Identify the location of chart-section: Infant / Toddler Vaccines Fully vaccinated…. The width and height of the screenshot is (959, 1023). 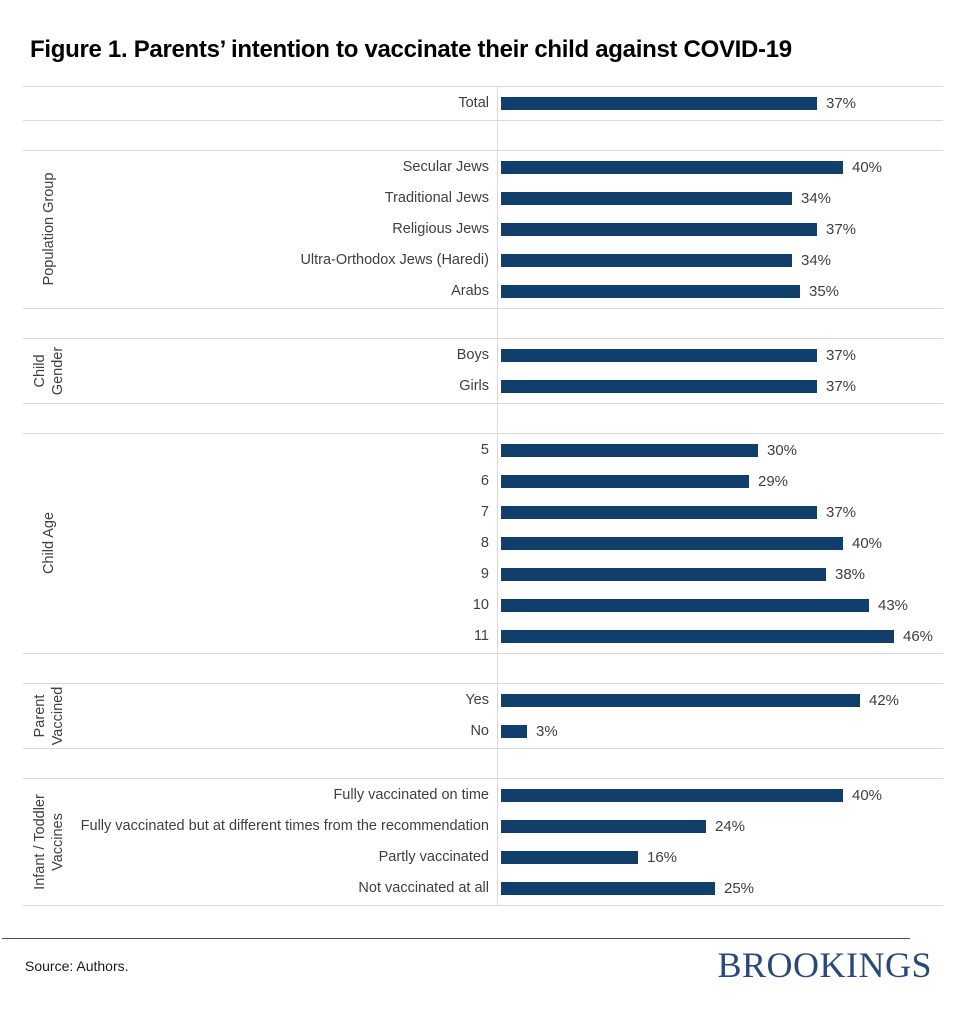
(483, 841).